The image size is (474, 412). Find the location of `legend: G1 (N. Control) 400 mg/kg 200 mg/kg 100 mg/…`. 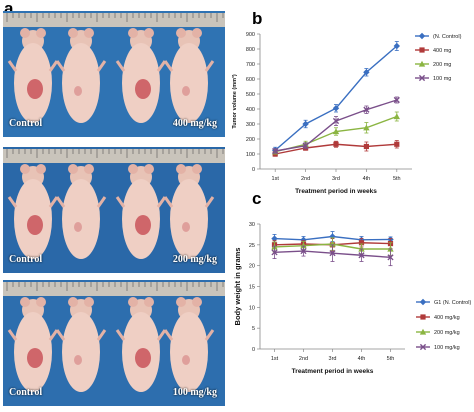

legend: G1 (N. Control) 400 mg/kg 200 mg/kg 100 mg/… is located at coordinates (443, 324).